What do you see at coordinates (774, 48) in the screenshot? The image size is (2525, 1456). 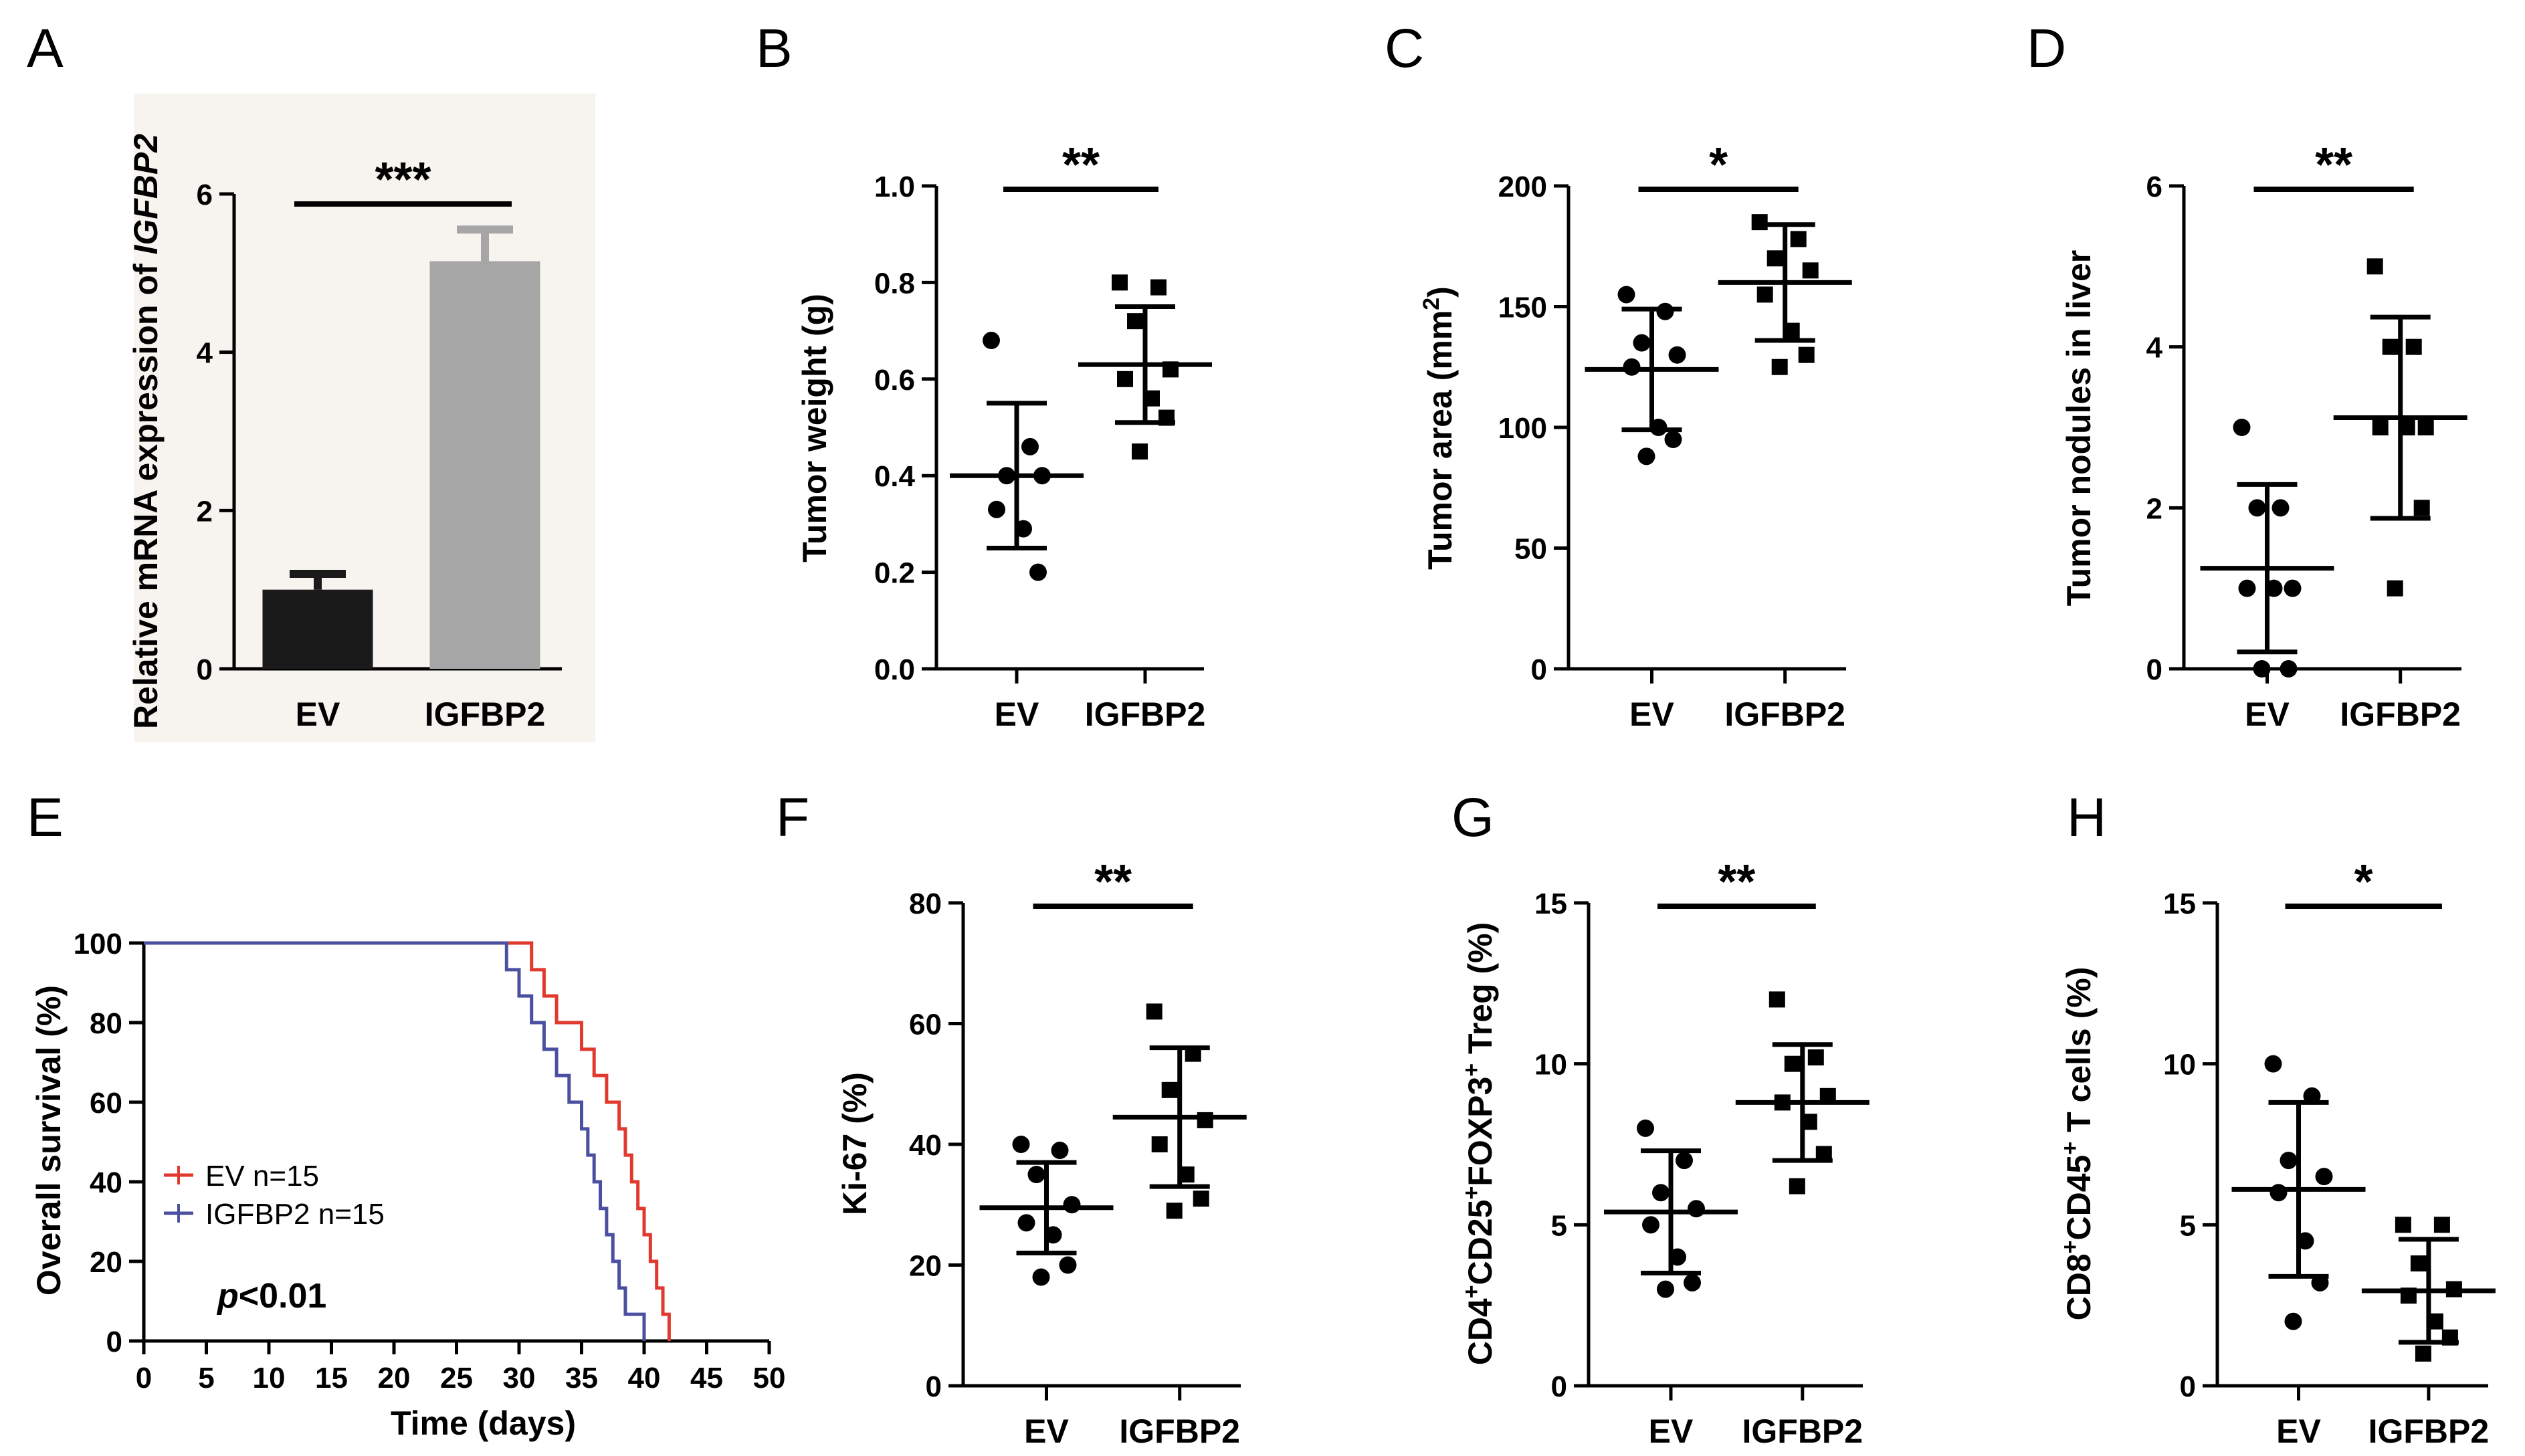 I see `panel-label-b: B` at bounding box center [774, 48].